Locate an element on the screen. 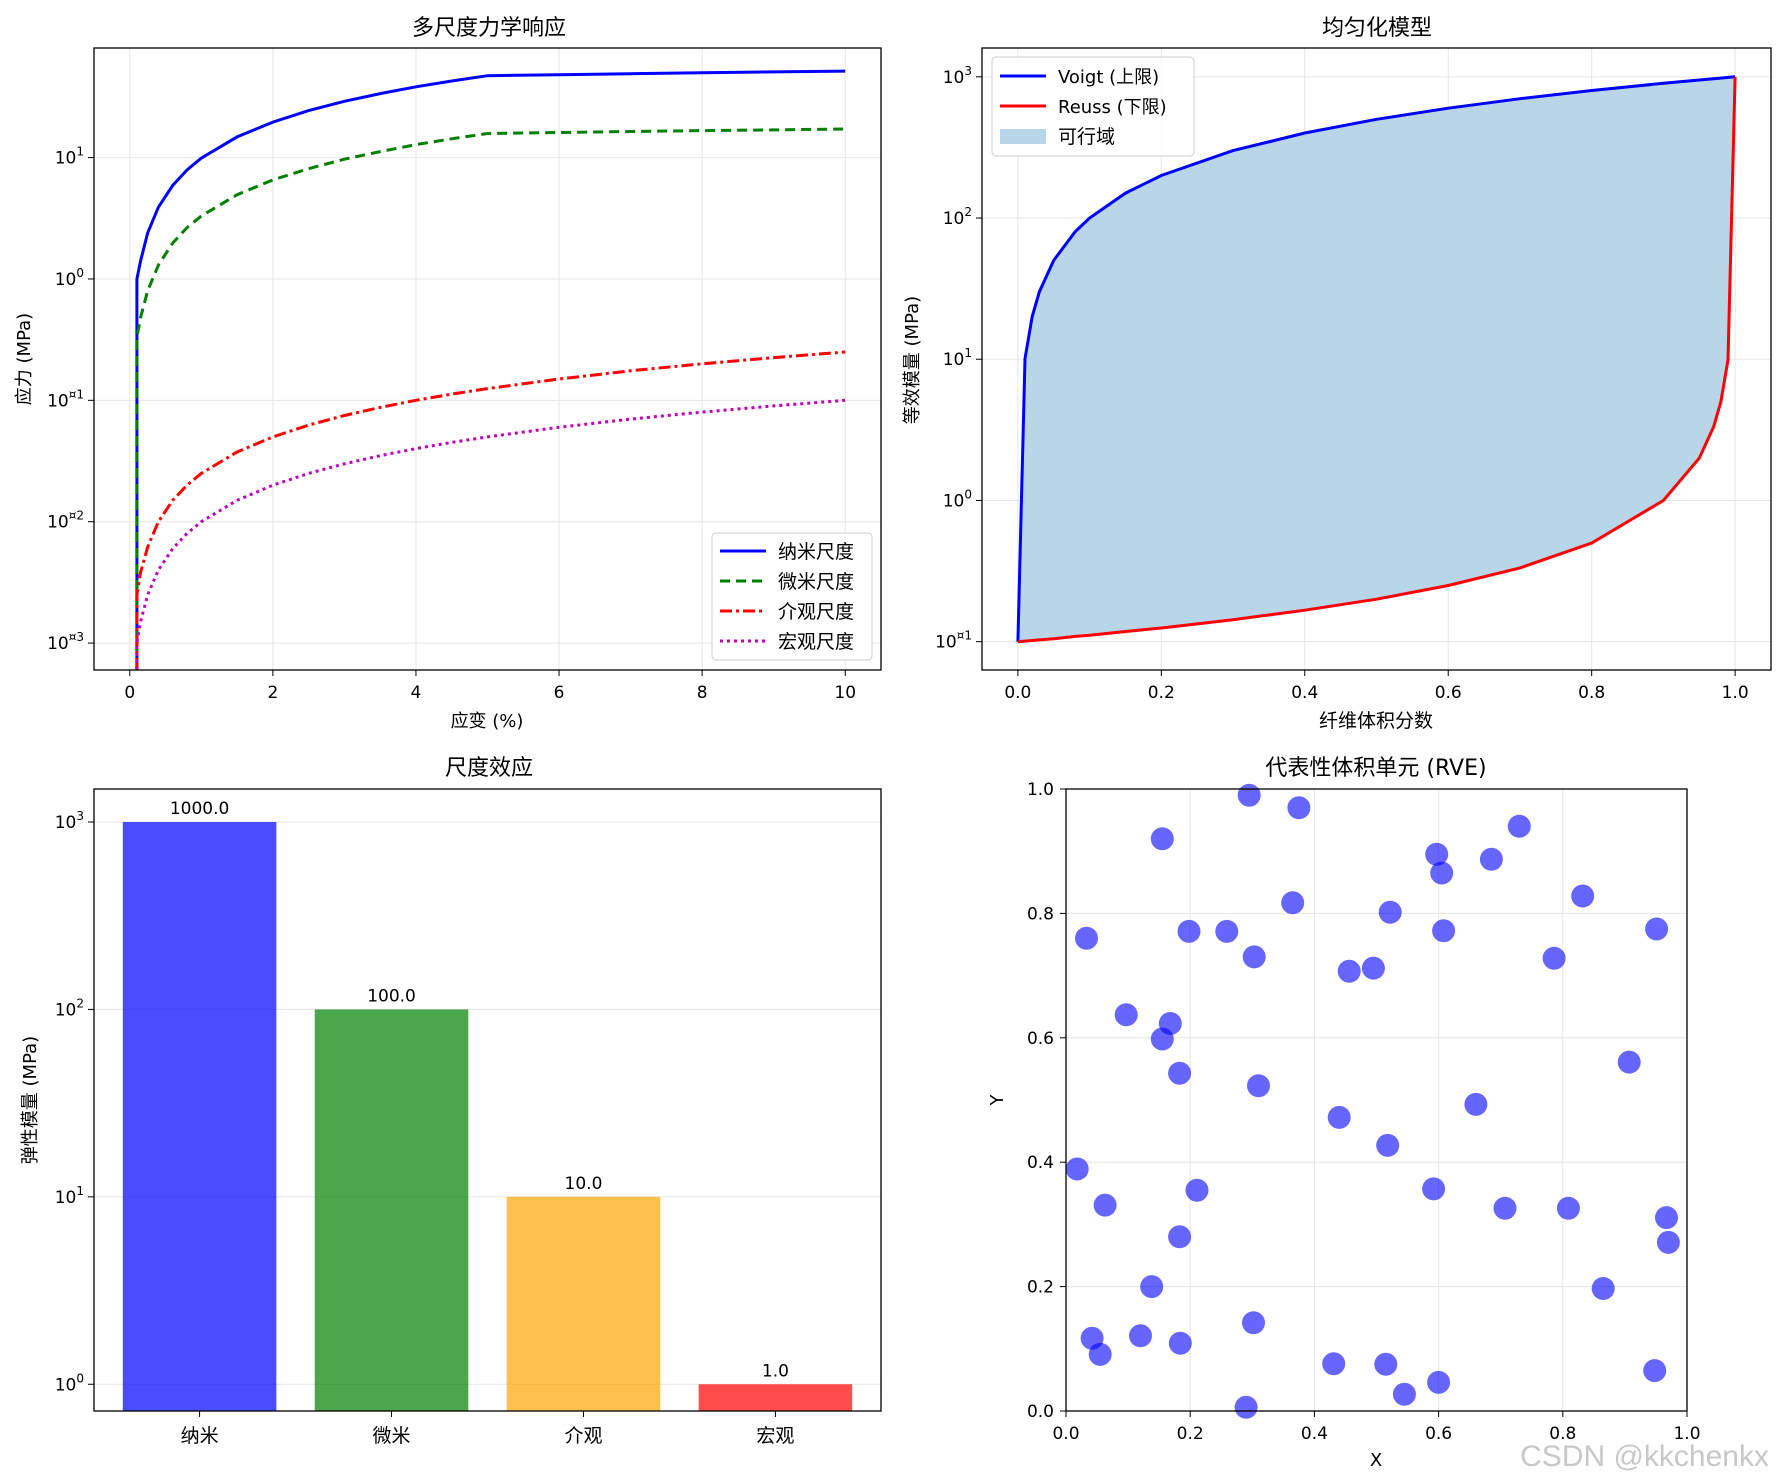 Image resolution: width=1783 pixels, height=1484 pixels. x-tick-label: 介观 is located at coordinates (583, 1436).